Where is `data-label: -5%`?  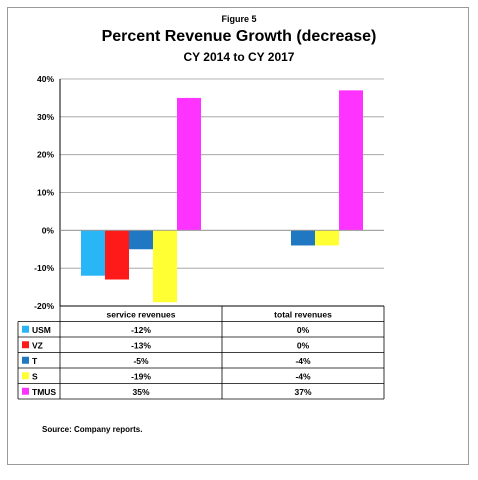
data-label: -5% is located at coordinates (141, 361).